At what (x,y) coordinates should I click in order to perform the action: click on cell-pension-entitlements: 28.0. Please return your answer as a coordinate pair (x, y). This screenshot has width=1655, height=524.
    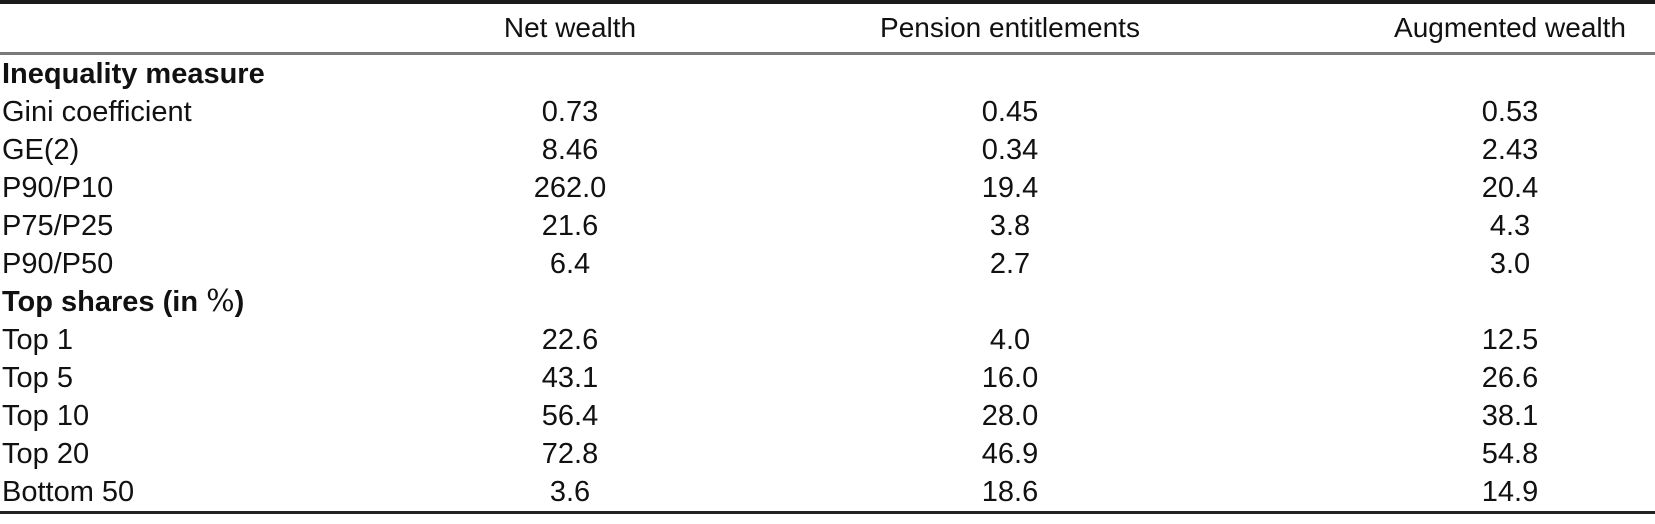
    Looking at the image, I should click on (1010, 416).